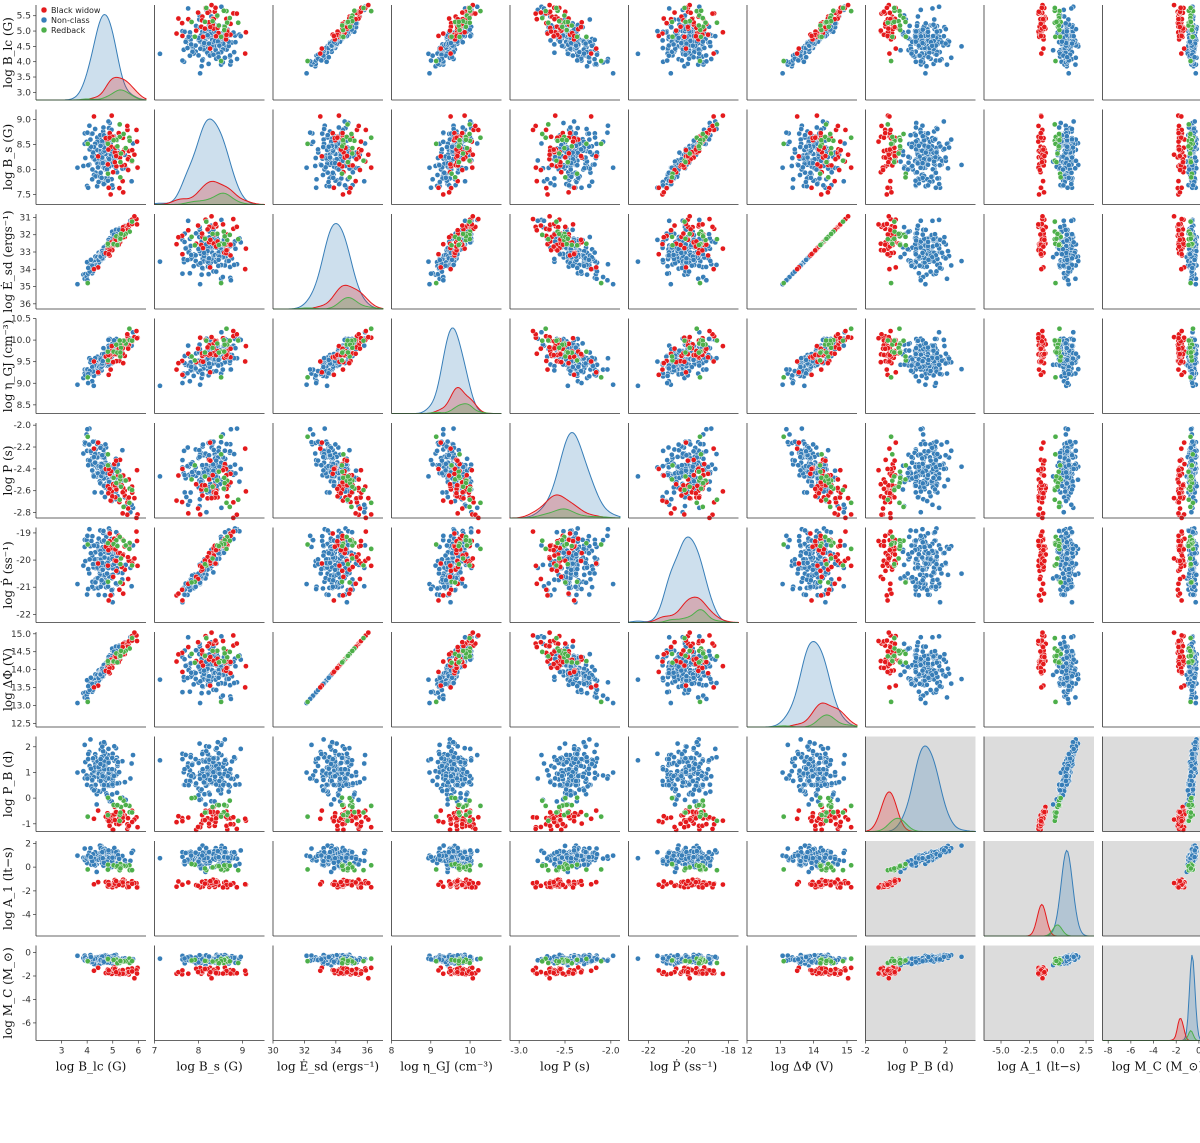  What do you see at coordinates (684, 51) in the screenshot?
I see `panel-Blc-vs-Pdot` at bounding box center [684, 51].